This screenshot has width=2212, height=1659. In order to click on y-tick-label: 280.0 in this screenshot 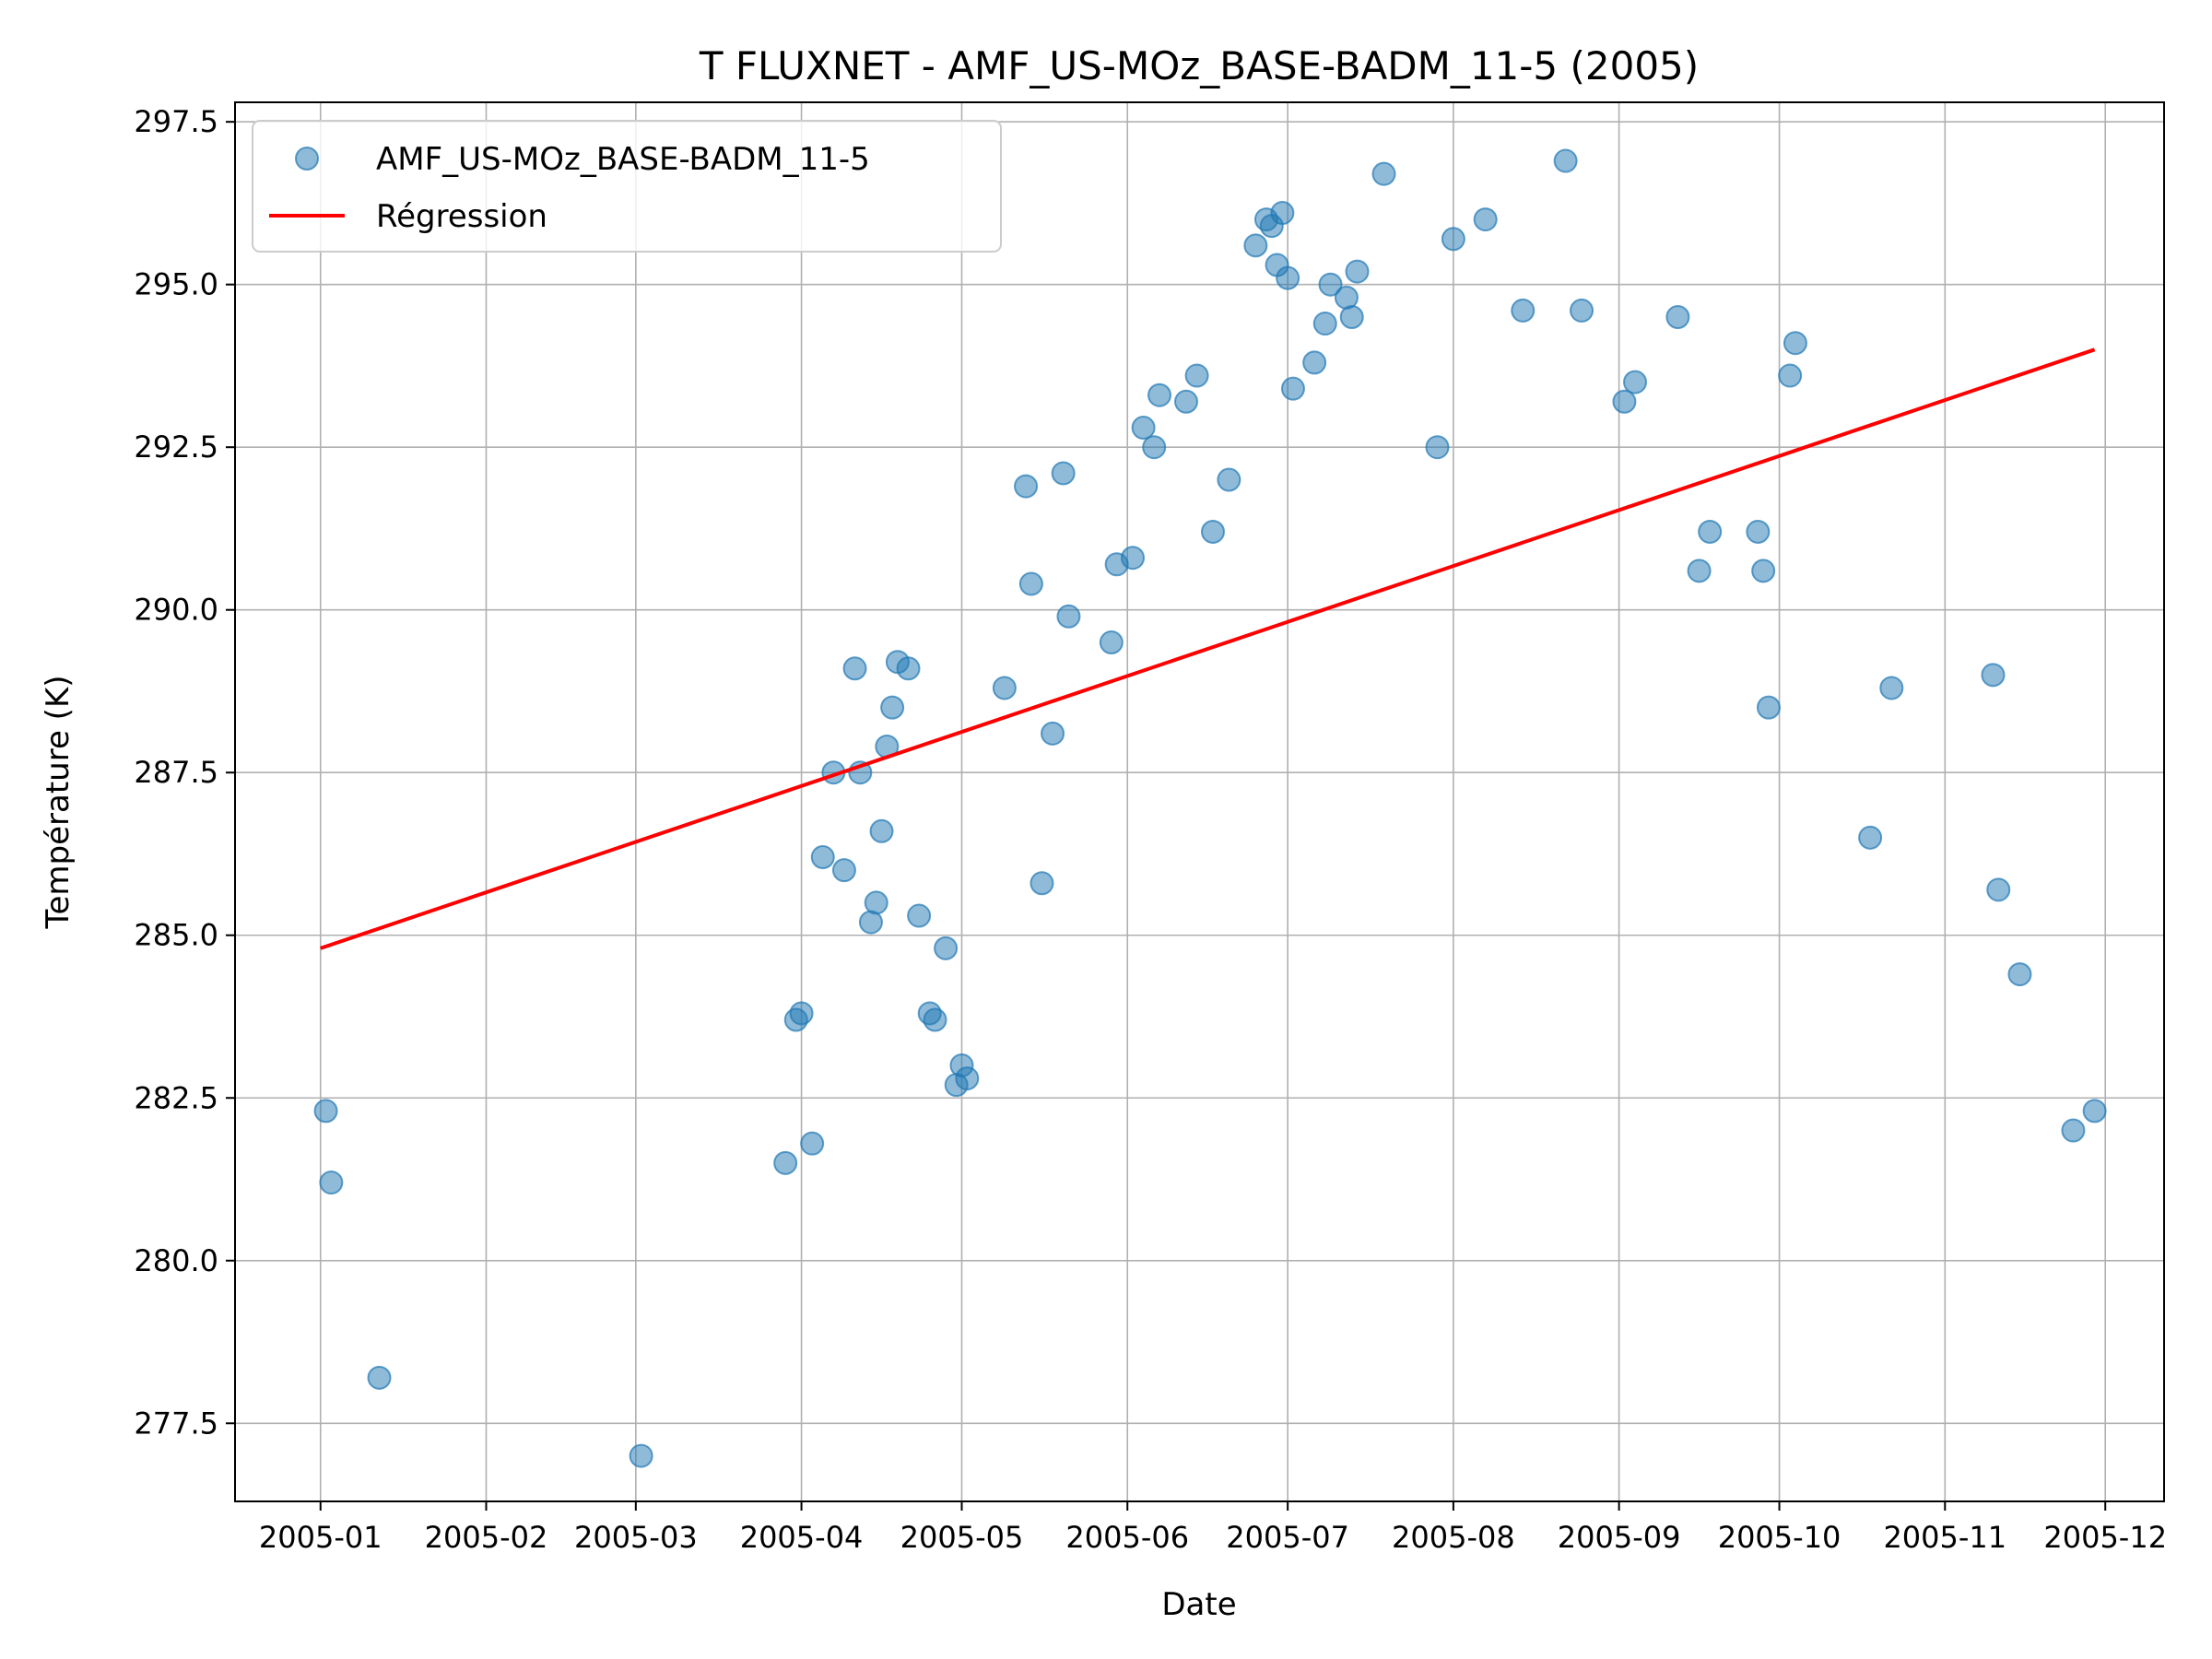, I will do `click(176, 1260)`.